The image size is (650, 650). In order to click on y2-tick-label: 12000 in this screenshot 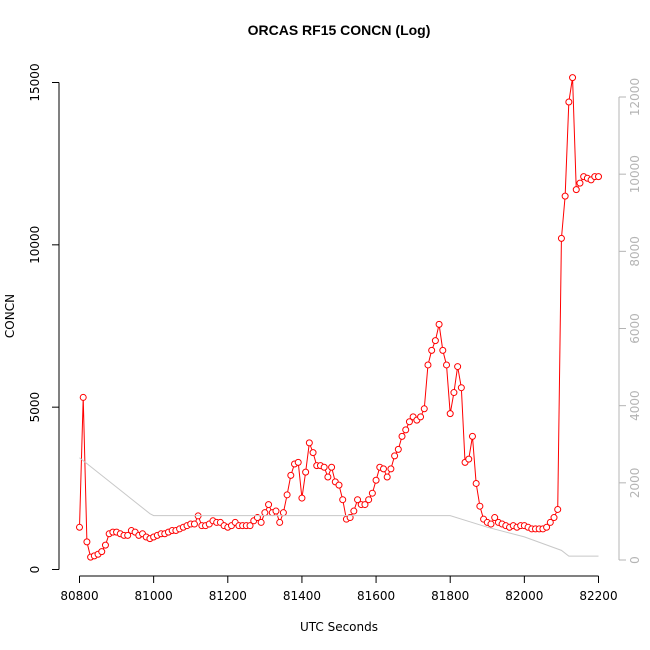, I will do `click(635, 97)`.